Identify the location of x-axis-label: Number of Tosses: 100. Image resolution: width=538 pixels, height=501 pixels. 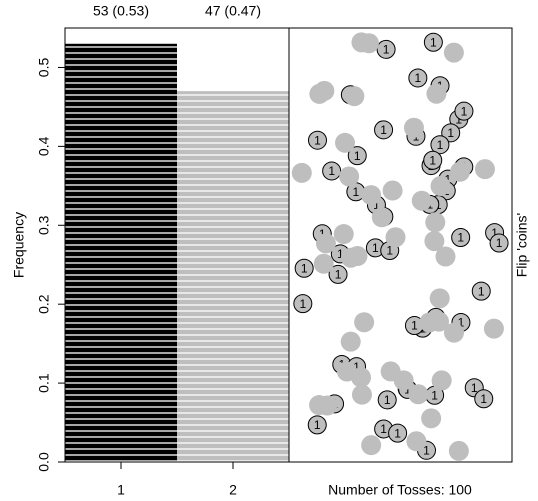
(400, 490).